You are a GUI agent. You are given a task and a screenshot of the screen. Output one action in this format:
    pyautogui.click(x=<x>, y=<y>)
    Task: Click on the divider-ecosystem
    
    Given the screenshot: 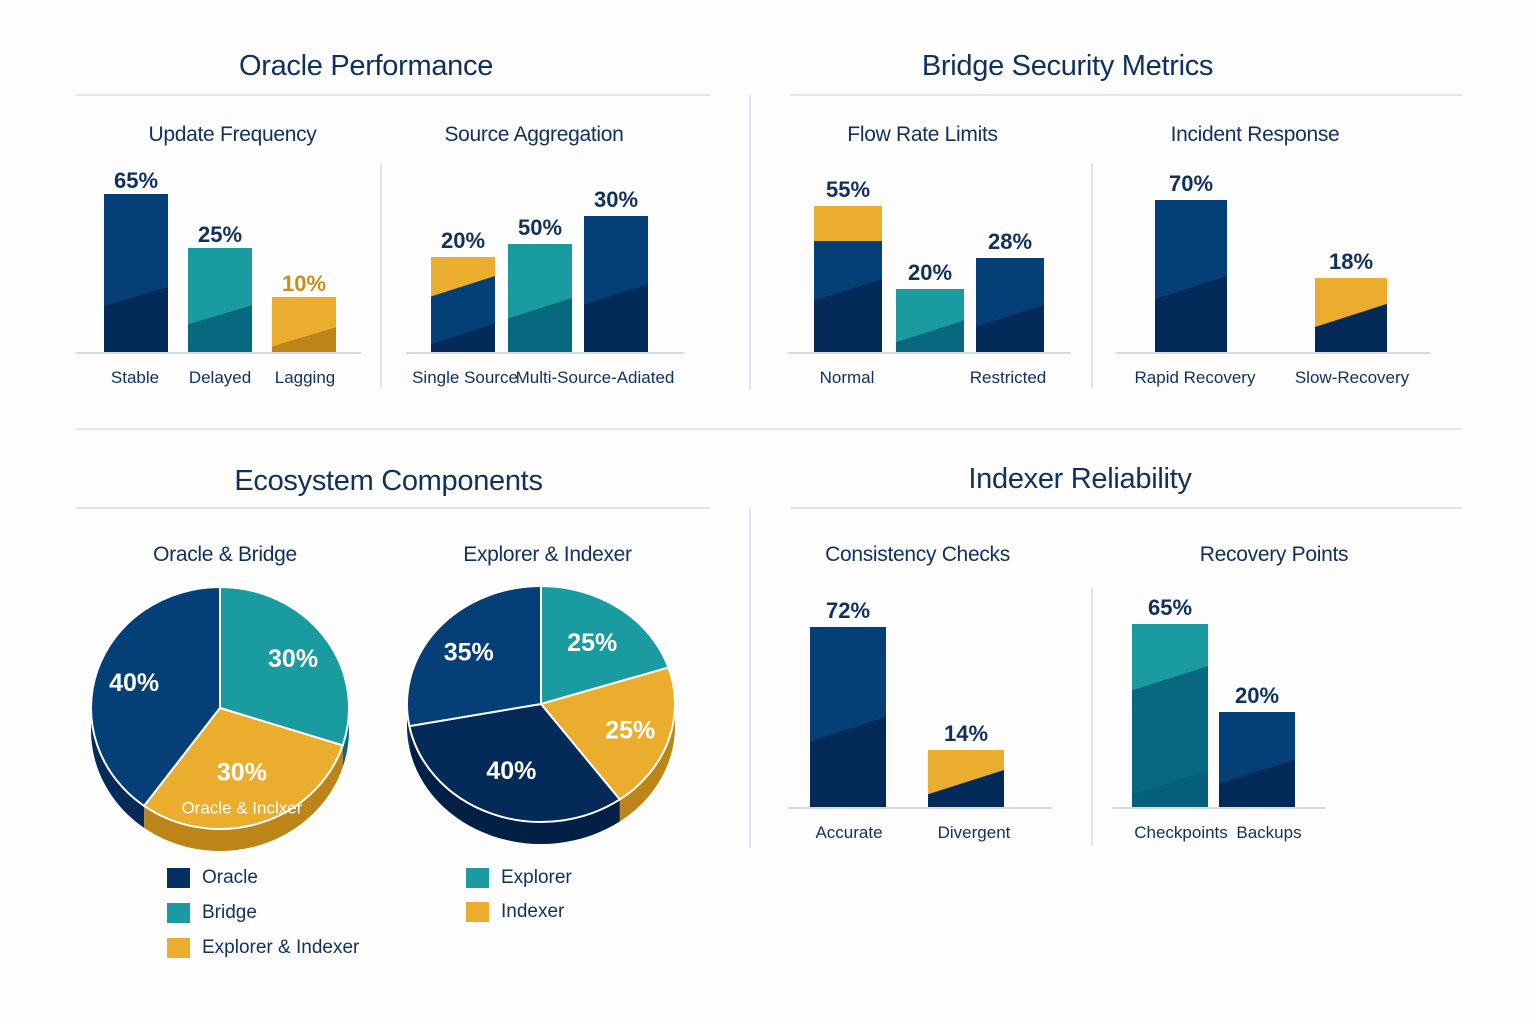 What is the action you would take?
    pyautogui.click(x=393, y=508)
    